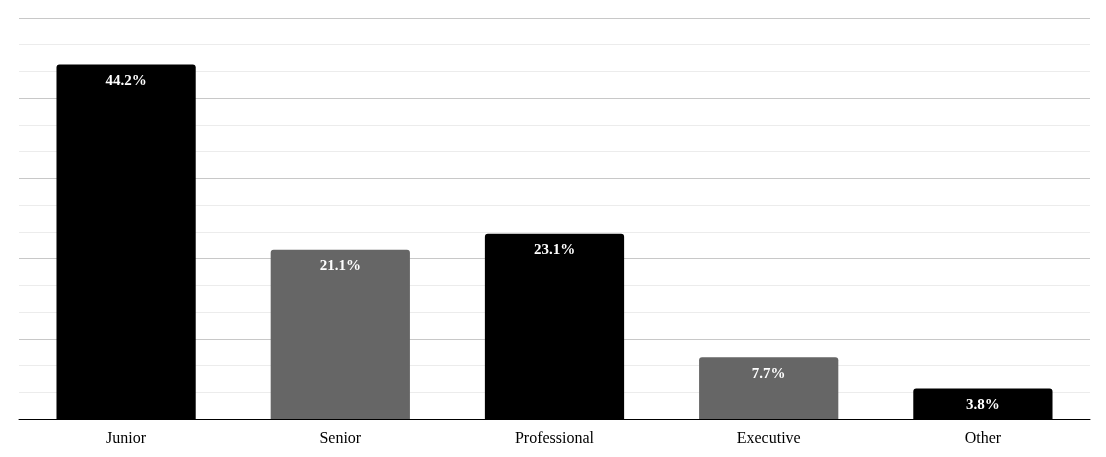  Describe the element at coordinates (768, 437) in the screenshot. I see `x-tick-label: Executive` at that location.